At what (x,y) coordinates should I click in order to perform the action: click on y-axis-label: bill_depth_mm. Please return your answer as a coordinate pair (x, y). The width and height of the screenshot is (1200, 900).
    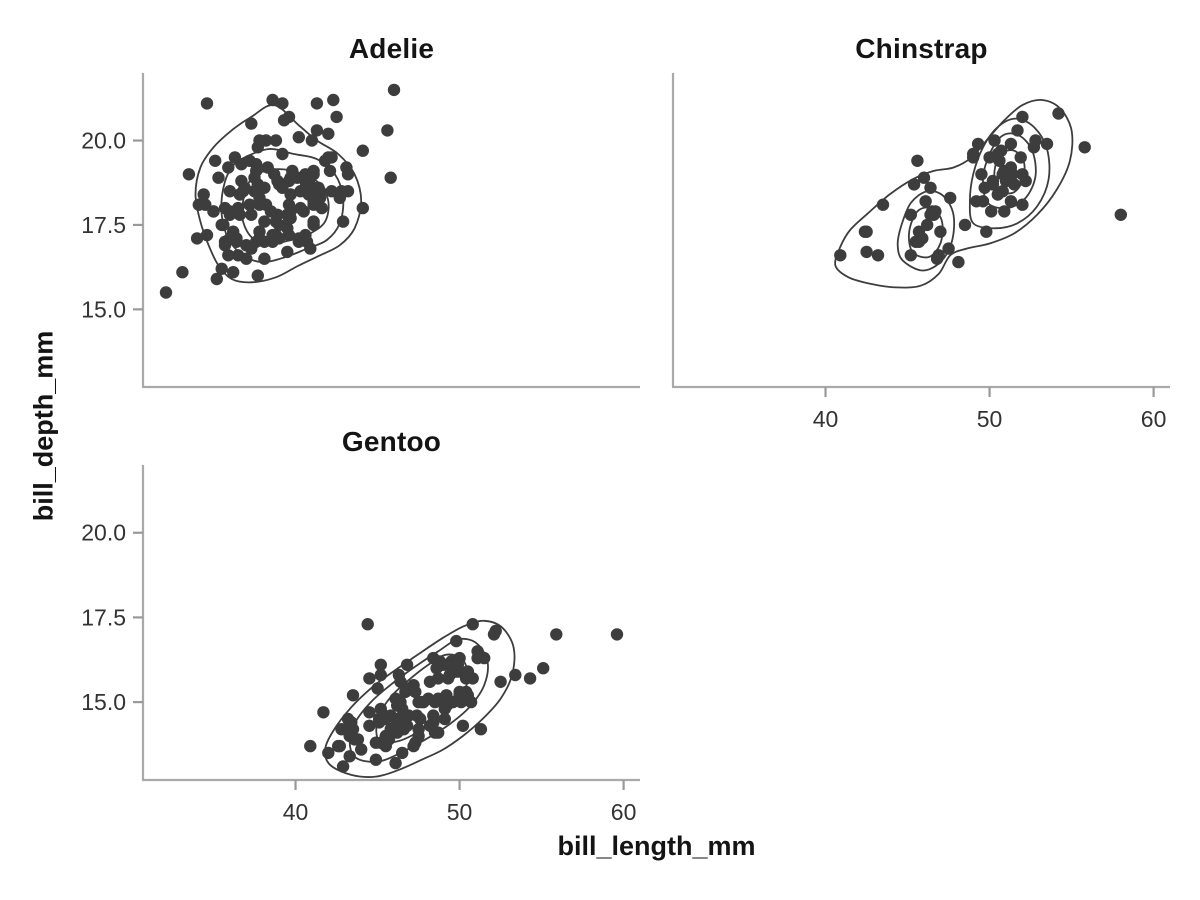
    Looking at the image, I should click on (43, 426).